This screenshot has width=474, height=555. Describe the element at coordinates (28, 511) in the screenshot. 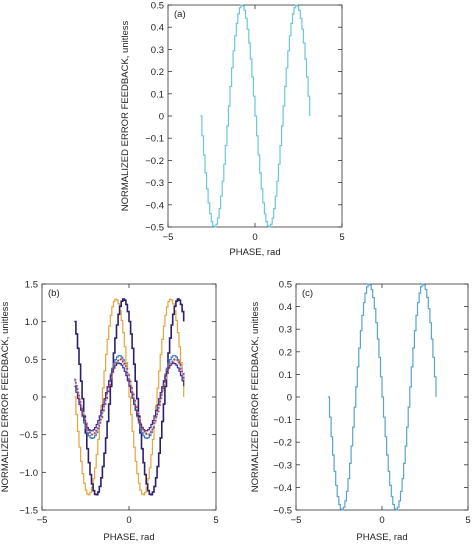

I see `y-tick-label: −1.5` at that location.